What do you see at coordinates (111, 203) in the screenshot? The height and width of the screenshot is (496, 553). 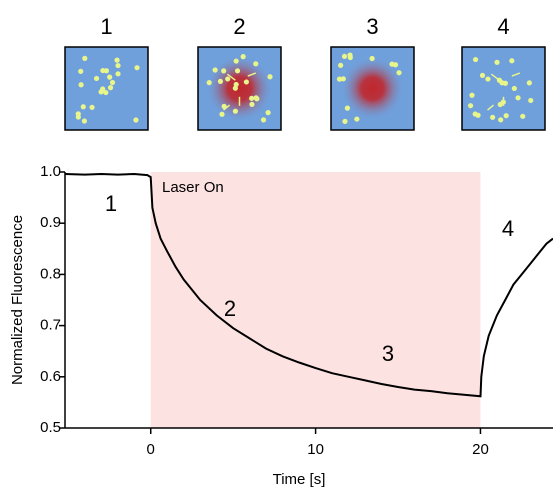 I see `annotation: 1` at bounding box center [111, 203].